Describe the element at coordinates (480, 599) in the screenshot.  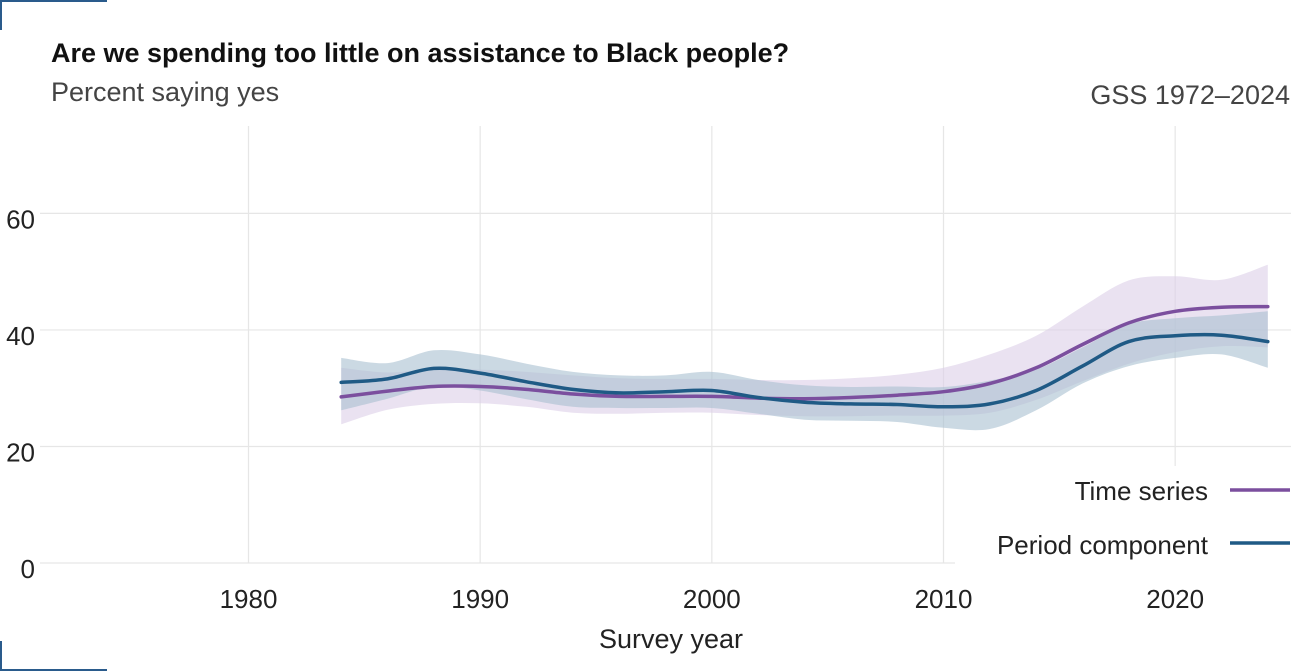
I see `x-tick-label-1990: 1990` at that location.